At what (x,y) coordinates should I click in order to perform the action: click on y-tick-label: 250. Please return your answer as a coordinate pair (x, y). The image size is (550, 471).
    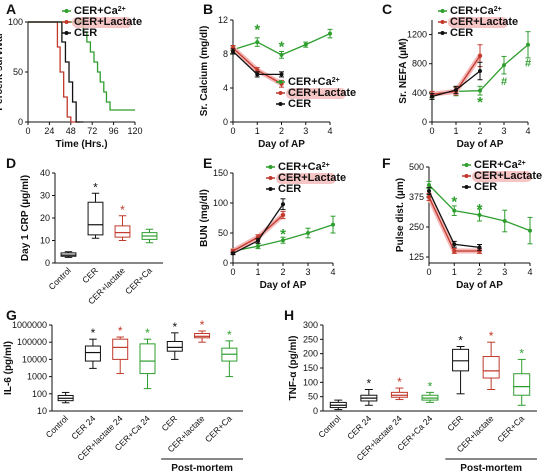
    Looking at the image, I should click on (310, 339).